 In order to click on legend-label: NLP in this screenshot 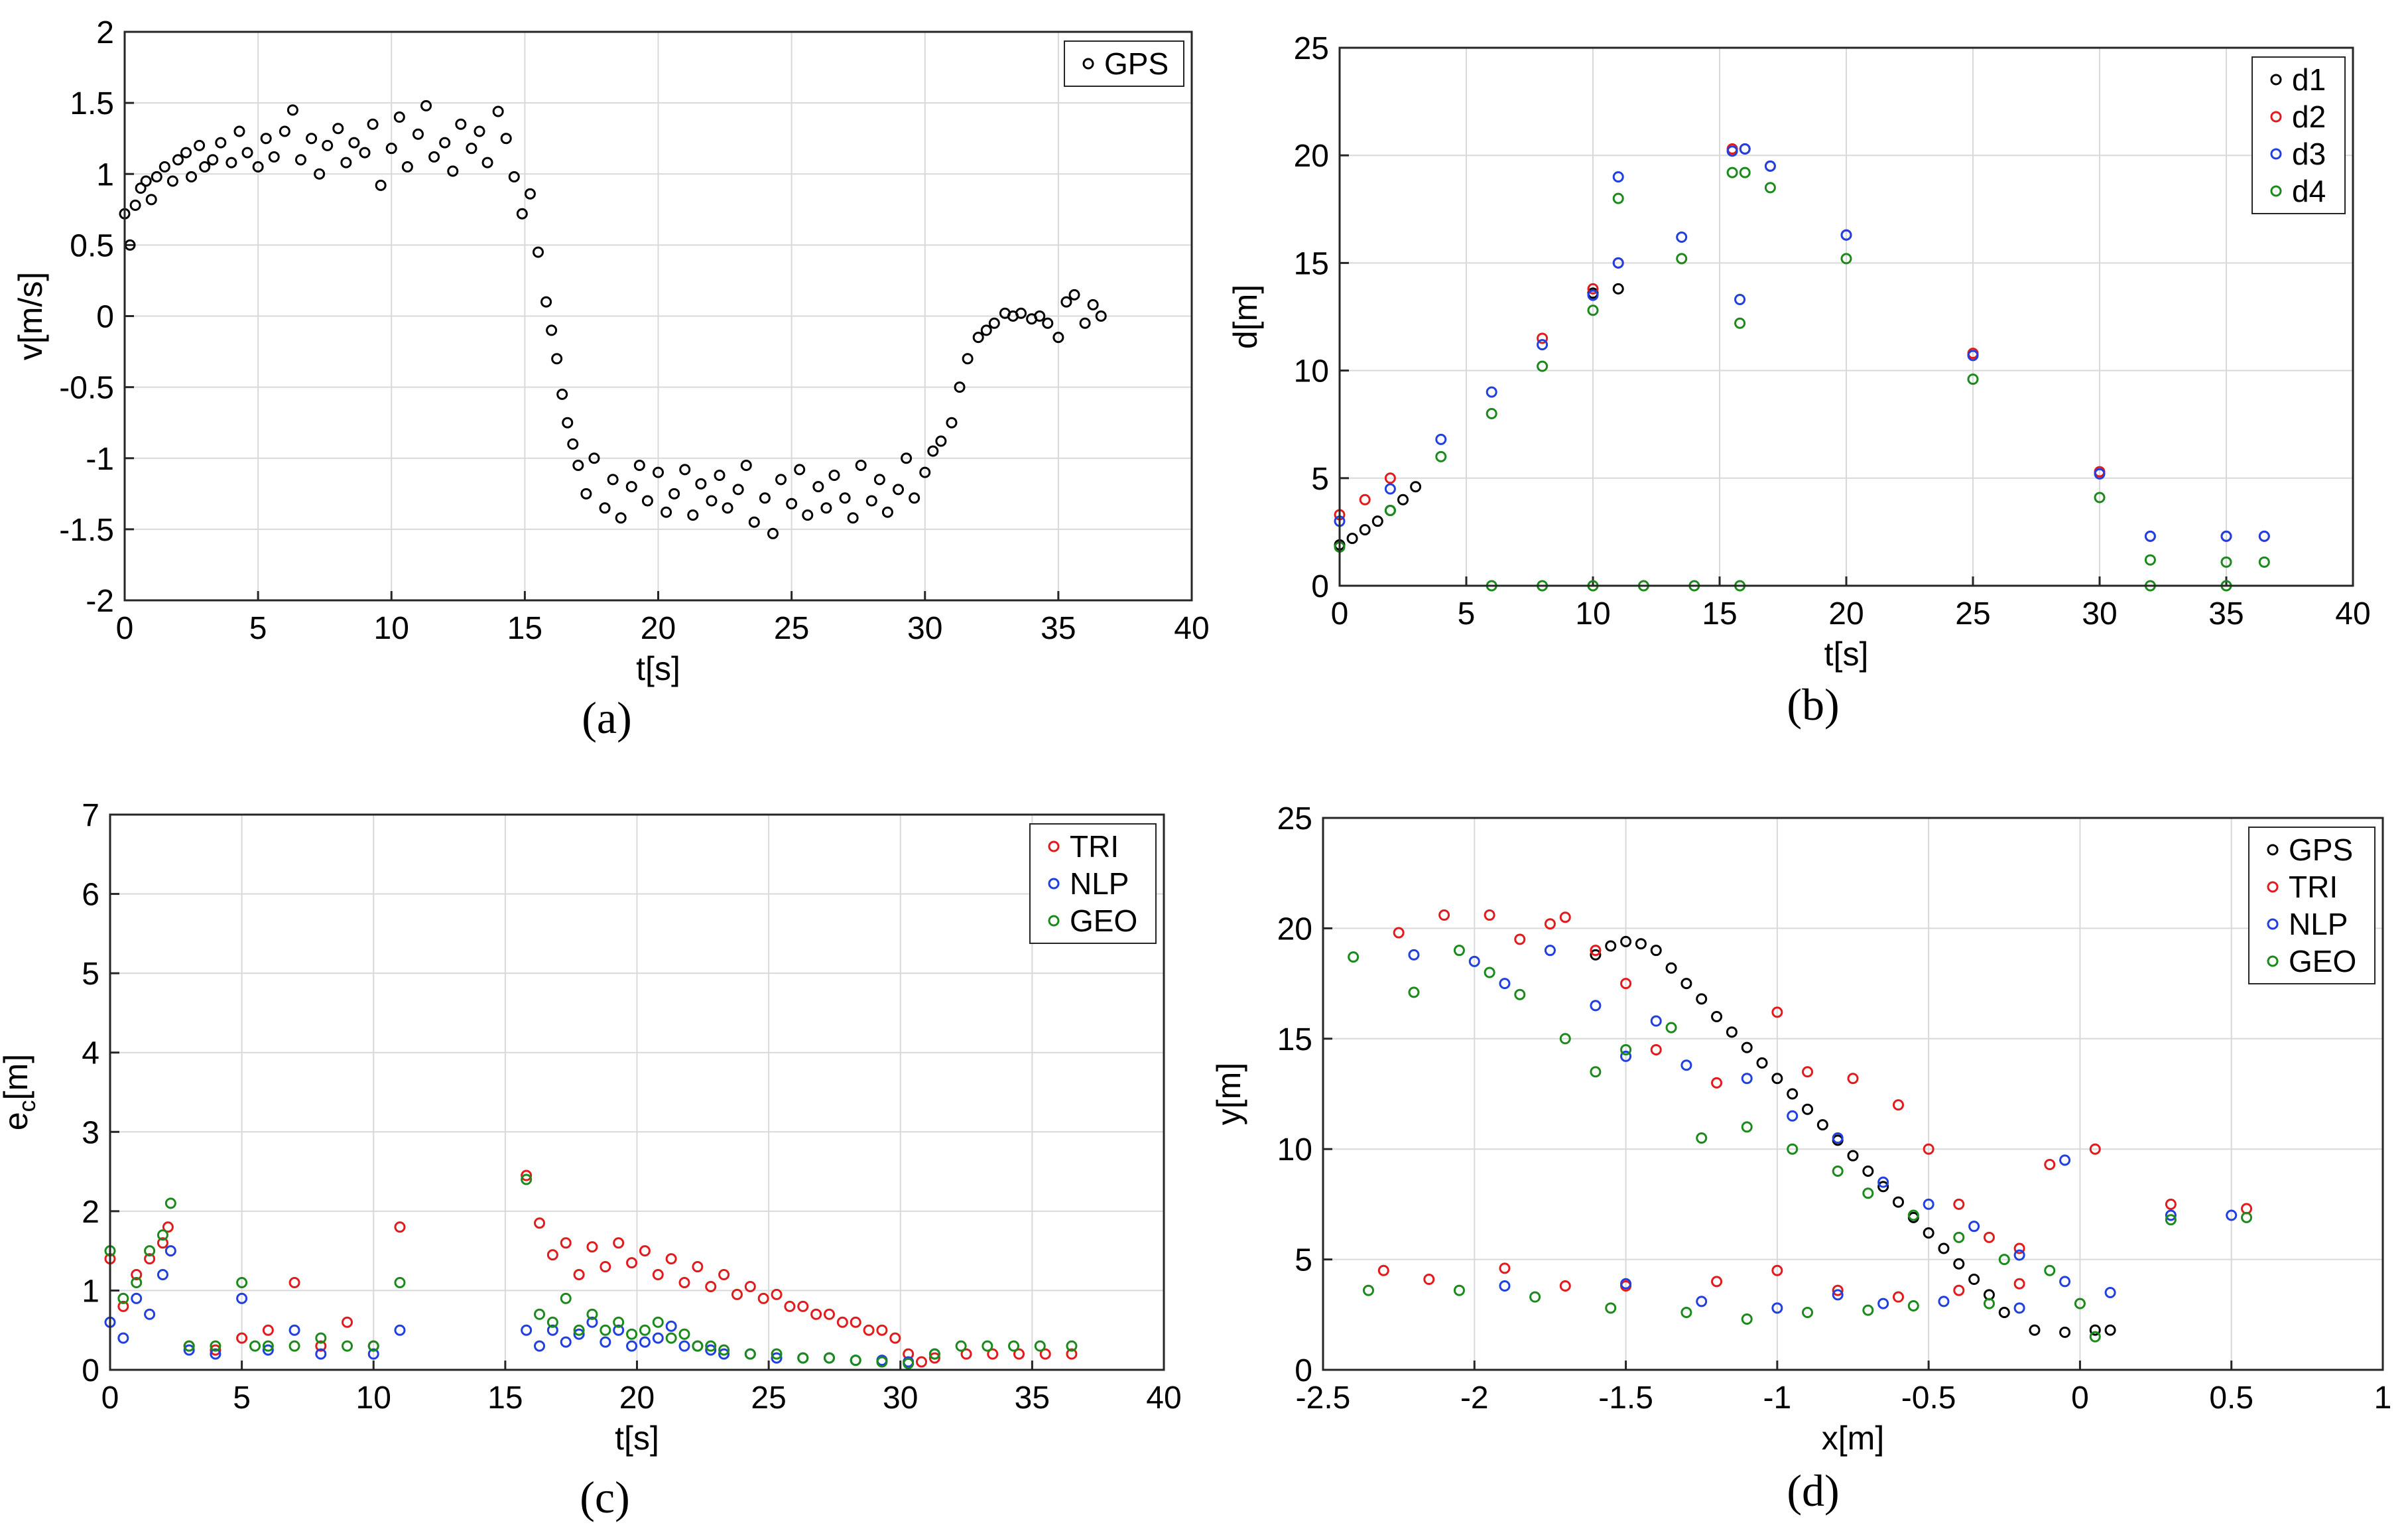, I will do `click(2318, 924)`.